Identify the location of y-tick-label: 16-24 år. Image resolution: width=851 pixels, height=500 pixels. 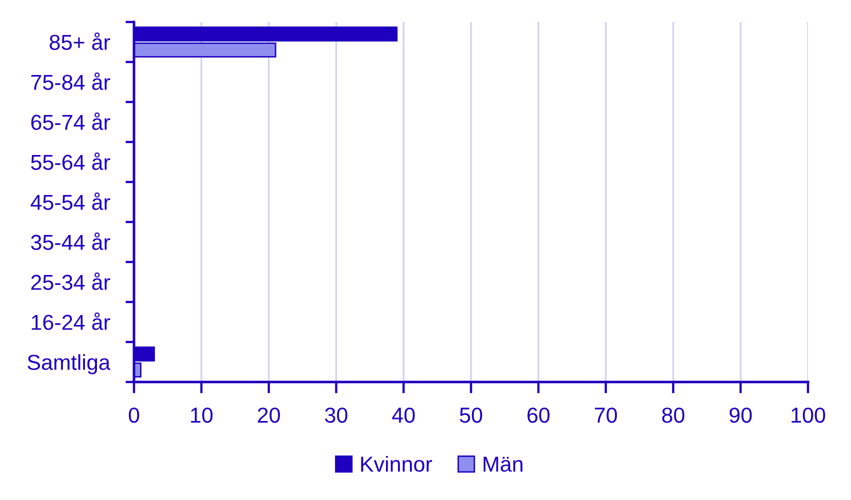
(71, 321).